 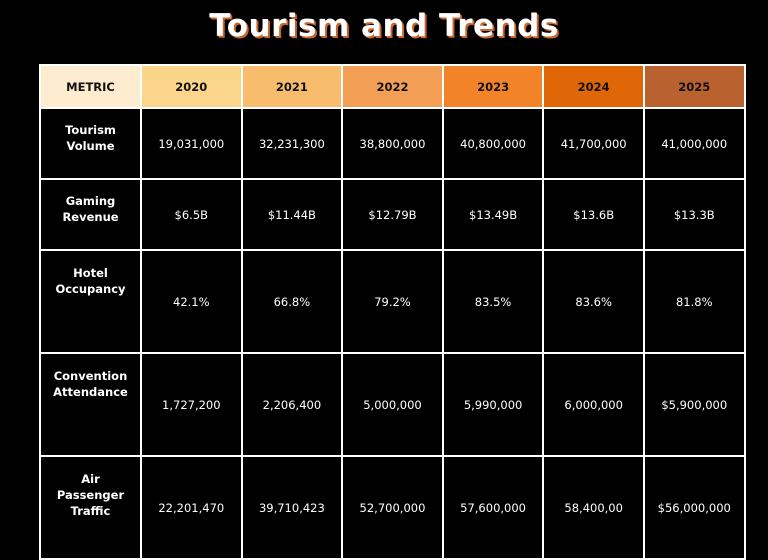 I want to click on table-cell: 38,800,000, so click(x=392, y=143).